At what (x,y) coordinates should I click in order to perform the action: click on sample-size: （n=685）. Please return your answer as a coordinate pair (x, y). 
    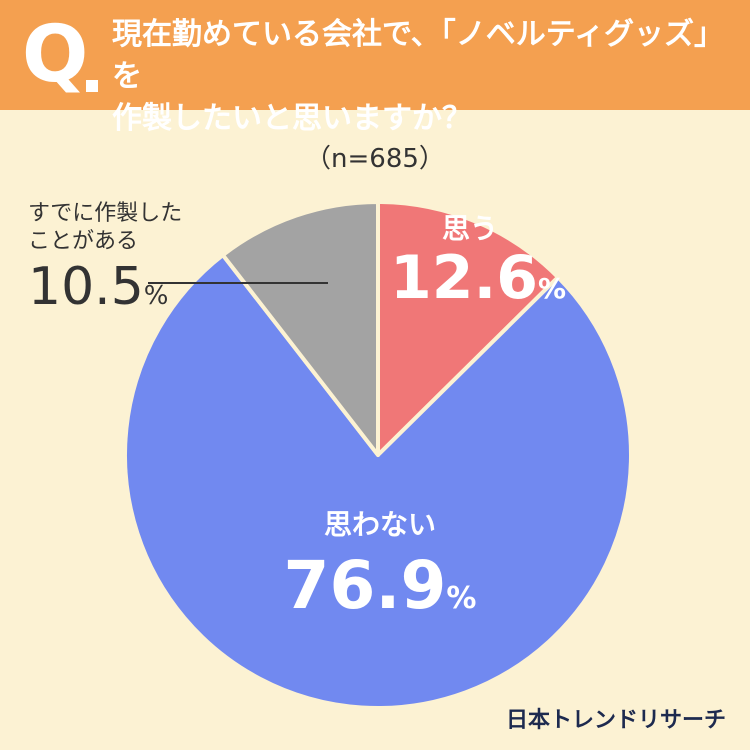
    Looking at the image, I should click on (375, 159).